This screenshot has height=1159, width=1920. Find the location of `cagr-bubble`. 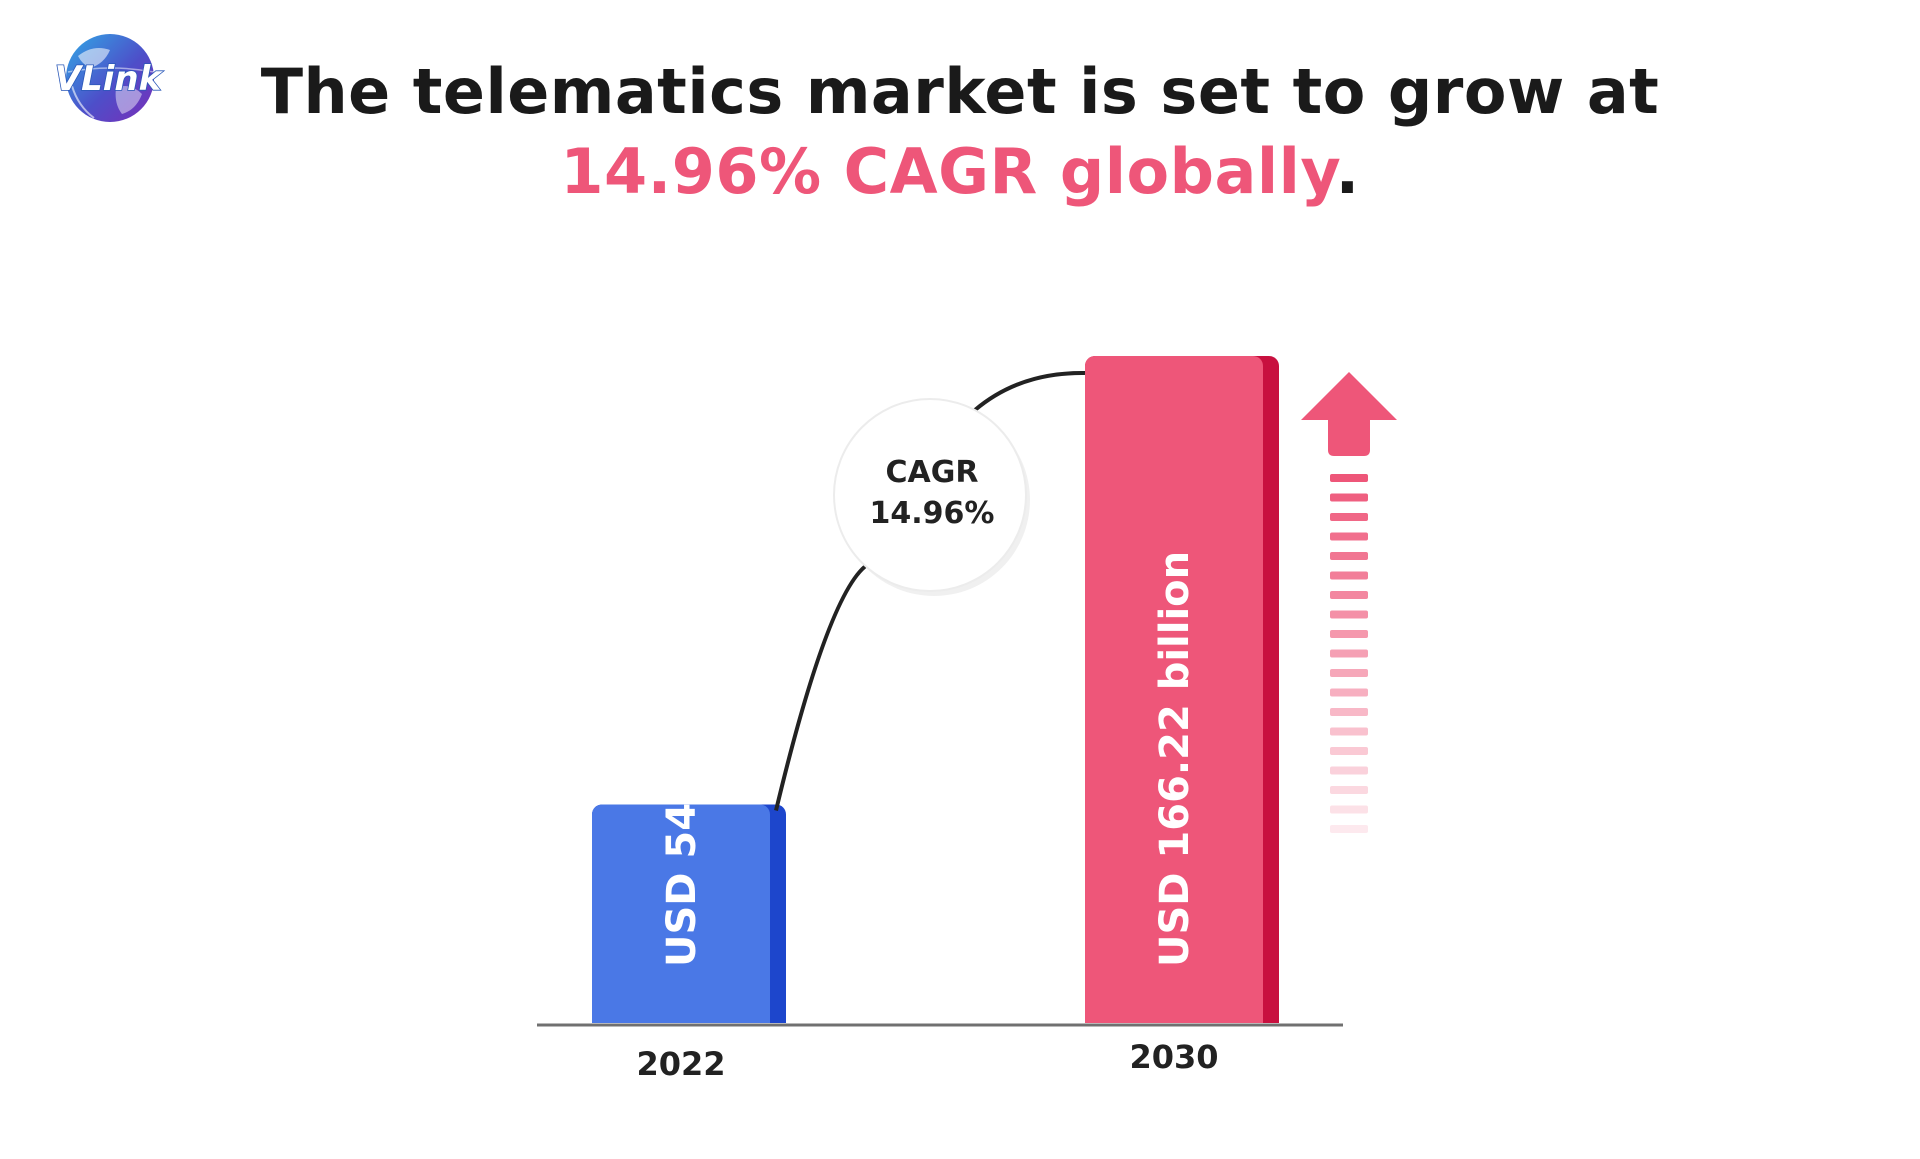

cagr-bubble is located at coordinates (930, 495).